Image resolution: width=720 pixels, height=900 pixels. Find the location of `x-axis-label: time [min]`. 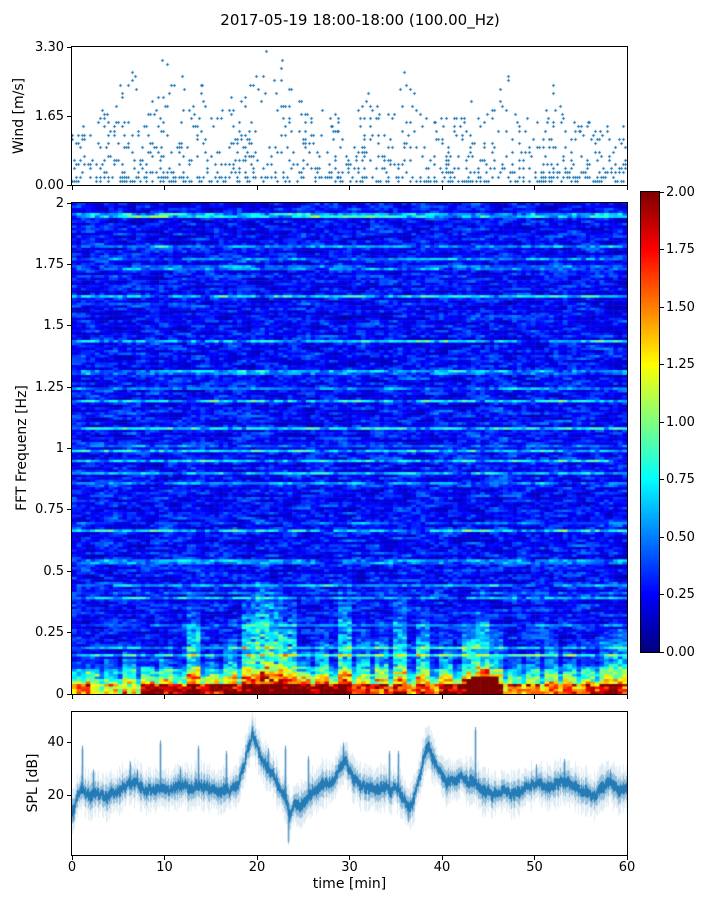

x-axis-label: time [min] is located at coordinates (349, 884).